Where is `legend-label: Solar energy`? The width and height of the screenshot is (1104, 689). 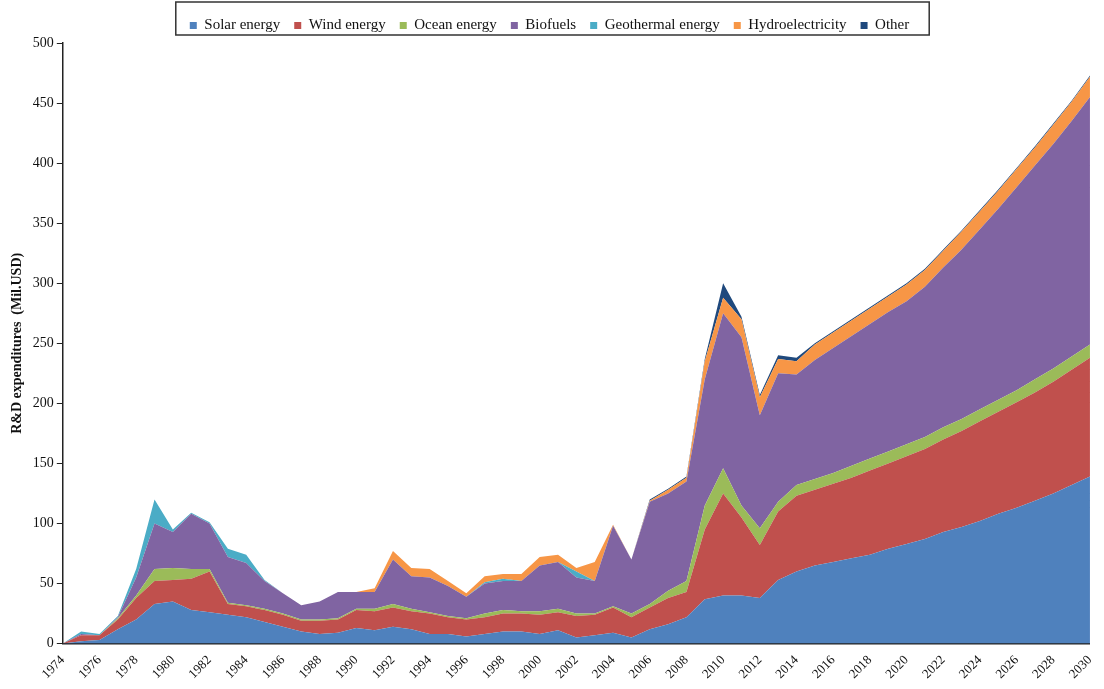 legend-label: Solar energy is located at coordinates (242, 24).